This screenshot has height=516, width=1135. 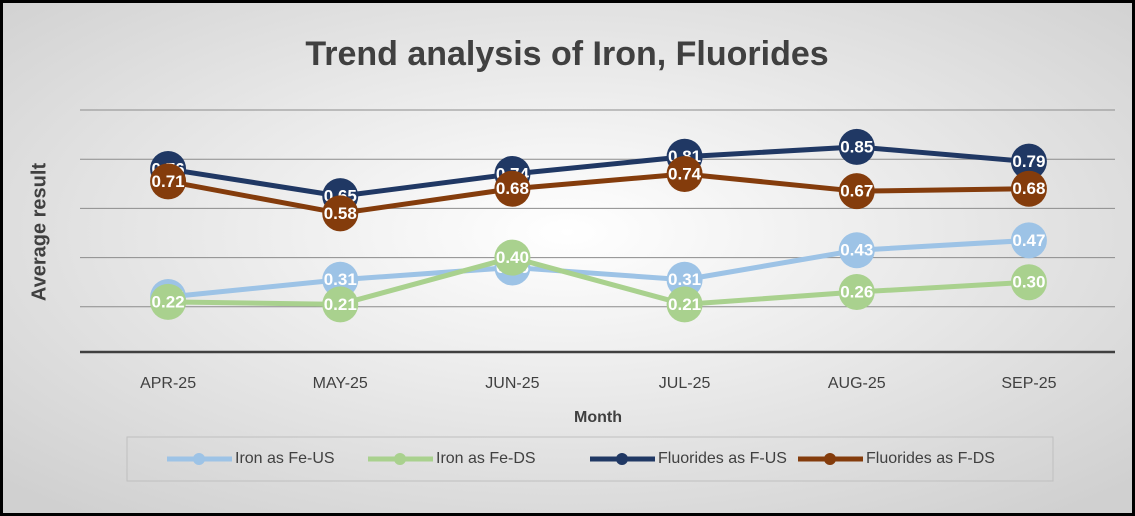 I want to click on data-label: 0.47, so click(x=1028, y=240).